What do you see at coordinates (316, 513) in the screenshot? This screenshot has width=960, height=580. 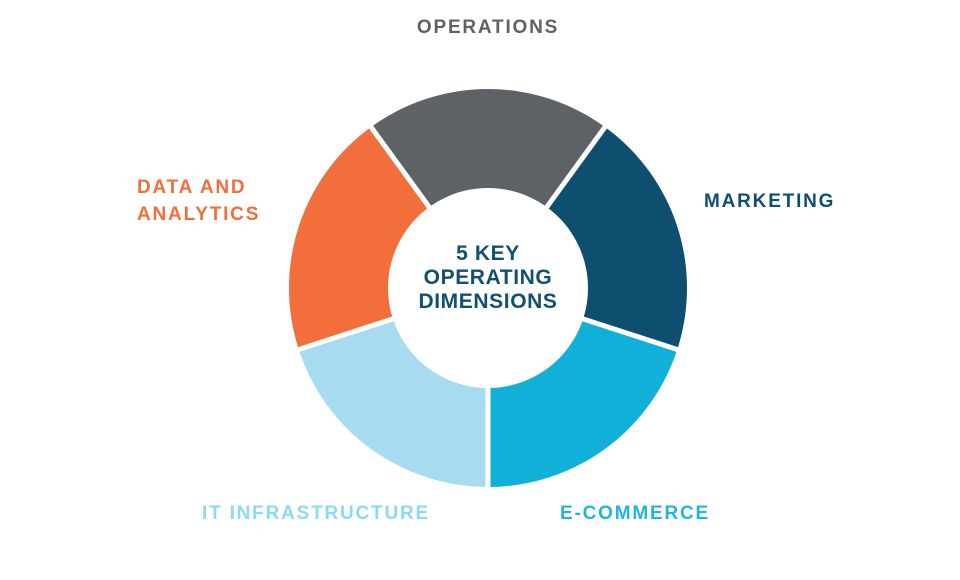 I see `segment-label-it-infrastructure: IT INFRASTRUCTURE` at bounding box center [316, 513].